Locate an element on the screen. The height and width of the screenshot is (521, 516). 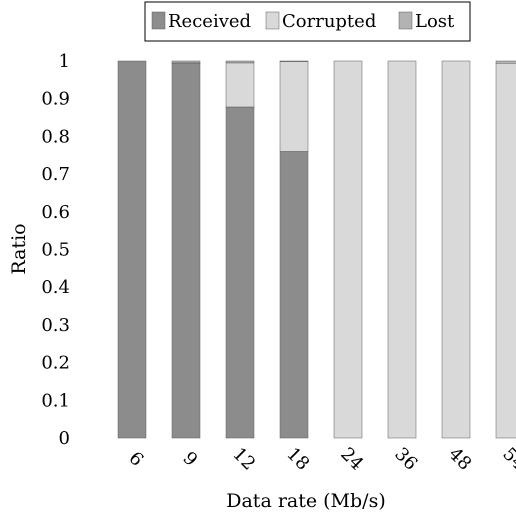
y-tick-label: 0.5 is located at coordinates (55, 250).